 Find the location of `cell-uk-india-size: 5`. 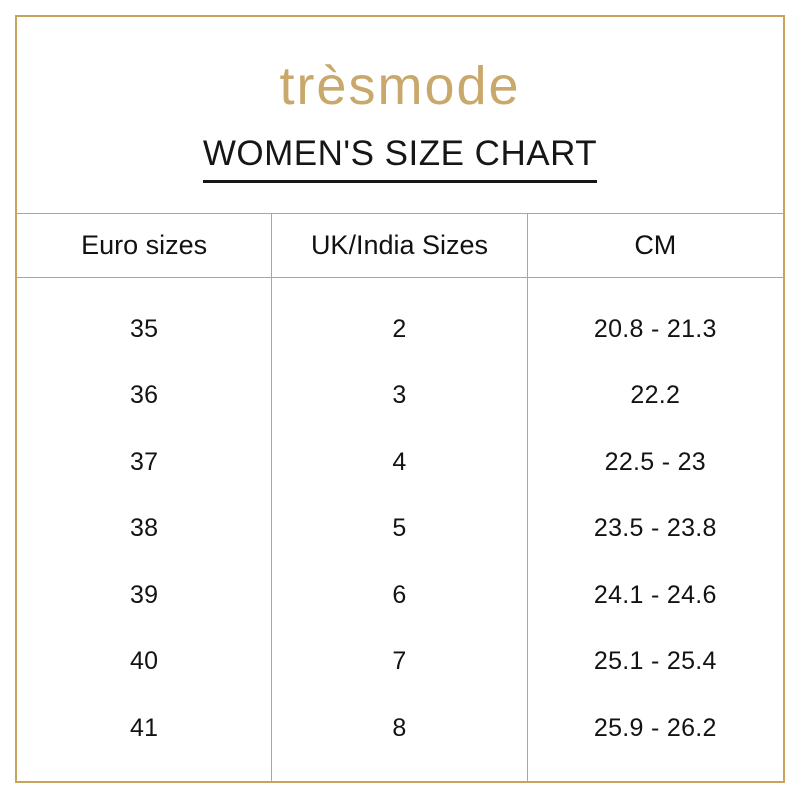

cell-uk-india-size: 5 is located at coordinates (399, 528).